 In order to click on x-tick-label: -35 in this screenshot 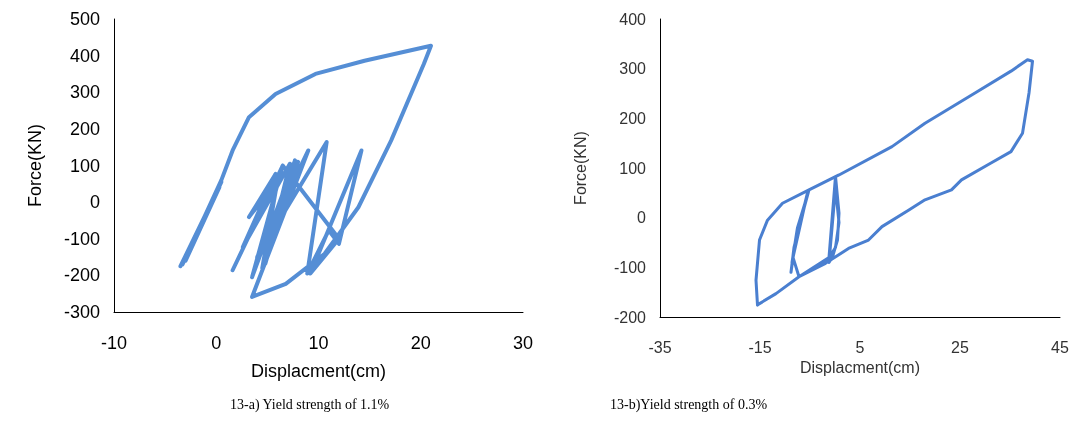, I will do `click(660, 347)`.